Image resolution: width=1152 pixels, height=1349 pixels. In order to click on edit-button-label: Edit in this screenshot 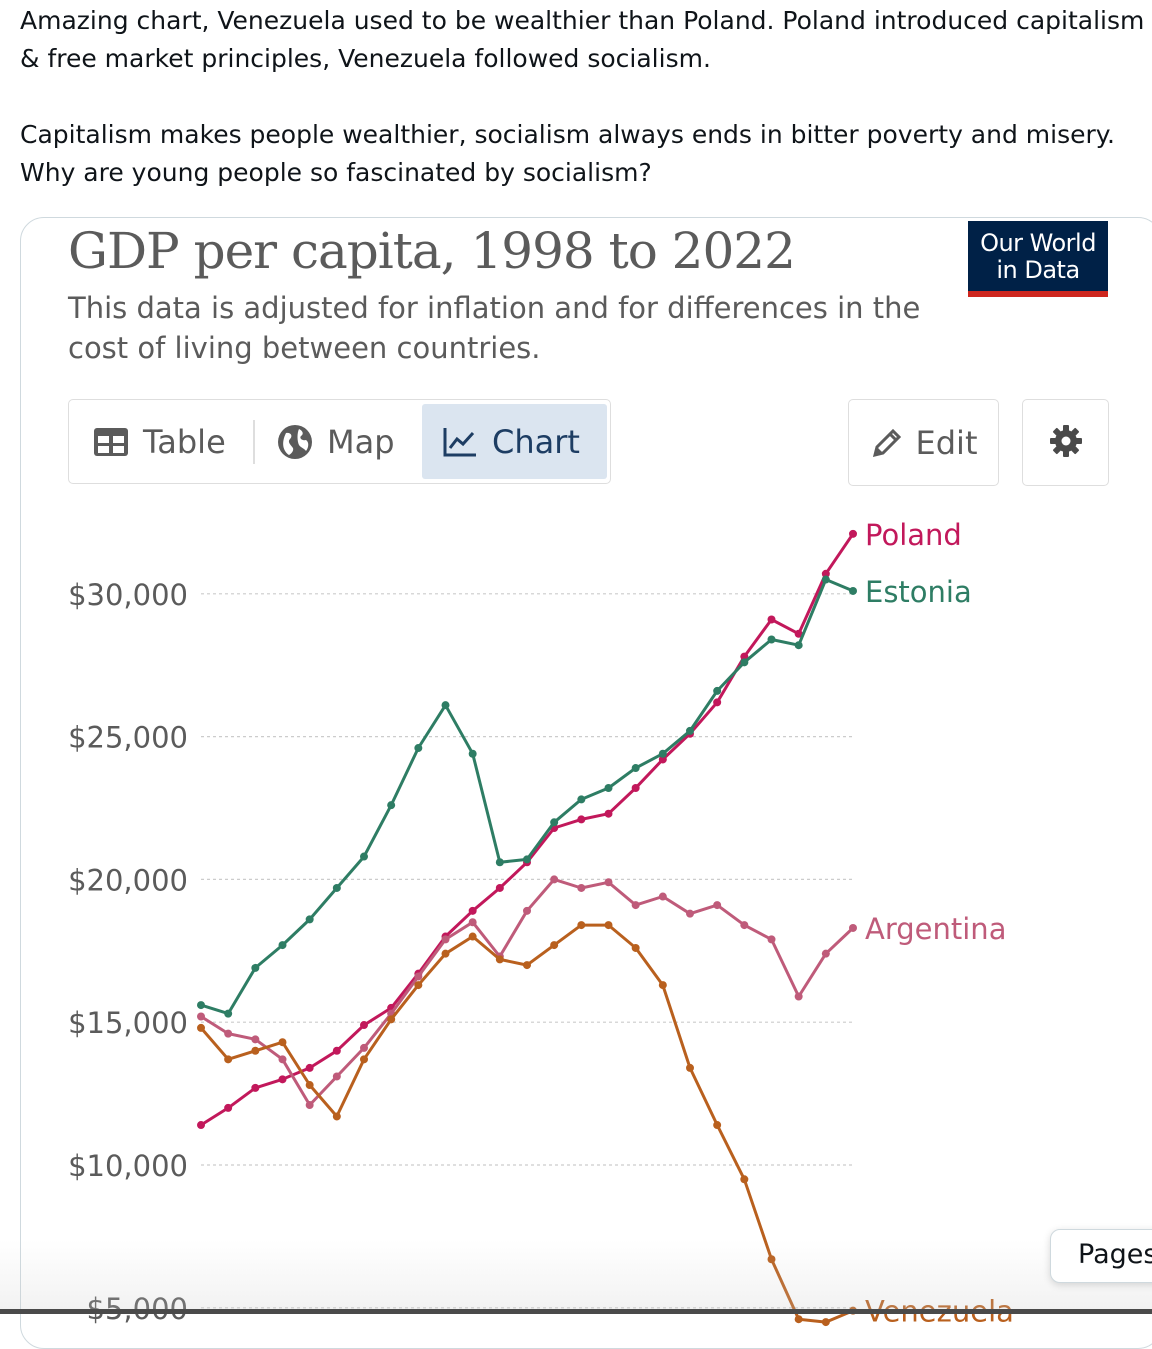, I will do `click(946, 442)`.